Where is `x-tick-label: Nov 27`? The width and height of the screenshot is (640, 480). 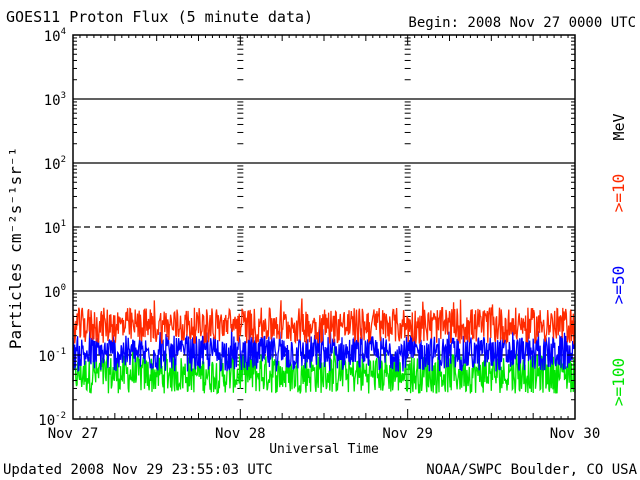
x-tick-label: Nov 27 is located at coordinates (73, 434).